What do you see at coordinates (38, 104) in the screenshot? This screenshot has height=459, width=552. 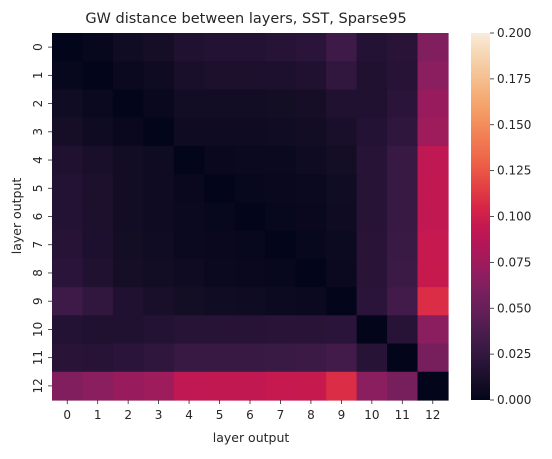 I see `y-tick-label: 2` at bounding box center [38, 104].